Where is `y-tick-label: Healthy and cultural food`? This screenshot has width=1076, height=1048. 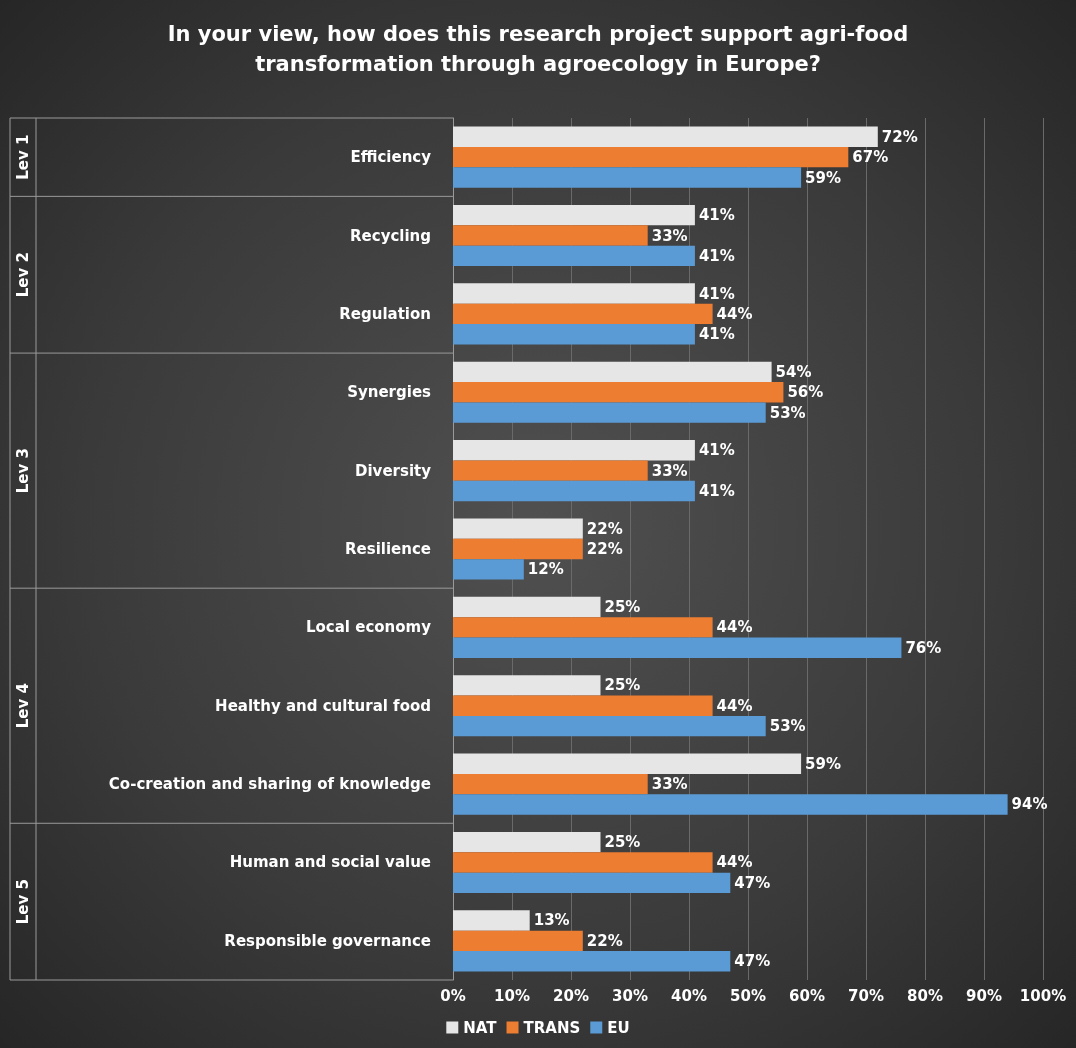
y-tick-label: Healthy and cultural food is located at coordinates (323, 705).